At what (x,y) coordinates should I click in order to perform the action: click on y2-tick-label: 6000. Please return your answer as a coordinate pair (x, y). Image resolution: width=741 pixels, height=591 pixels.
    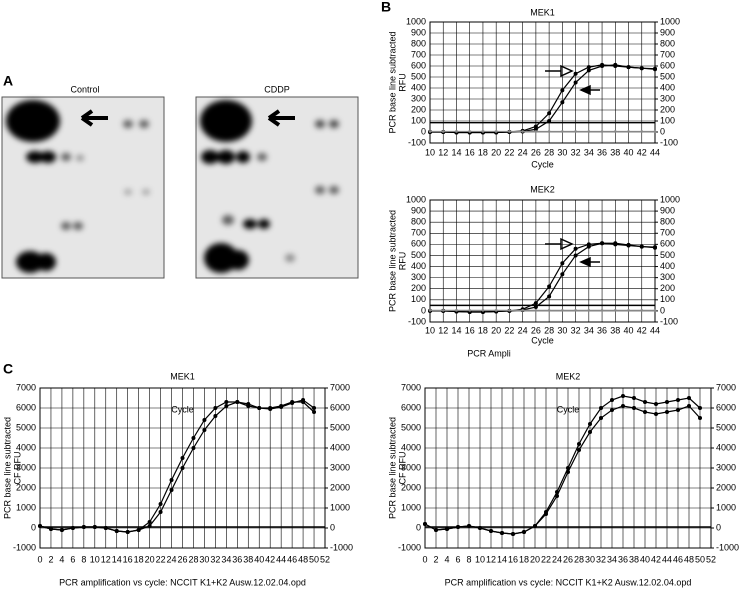
    Looking at the image, I should click on (340, 407).